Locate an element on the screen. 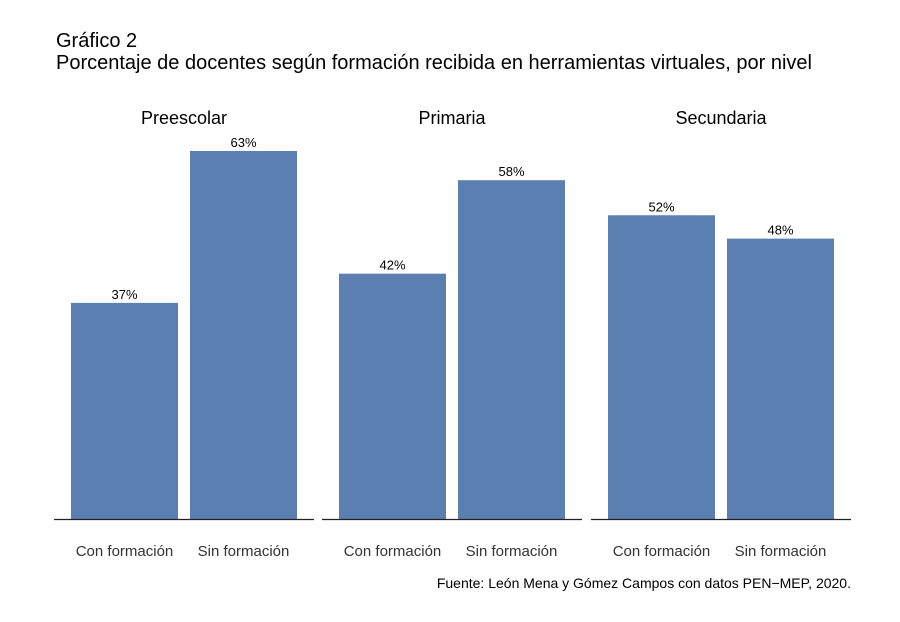 The width and height of the screenshot is (900, 622). data-label: 37% is located at coordinates (124, 294).